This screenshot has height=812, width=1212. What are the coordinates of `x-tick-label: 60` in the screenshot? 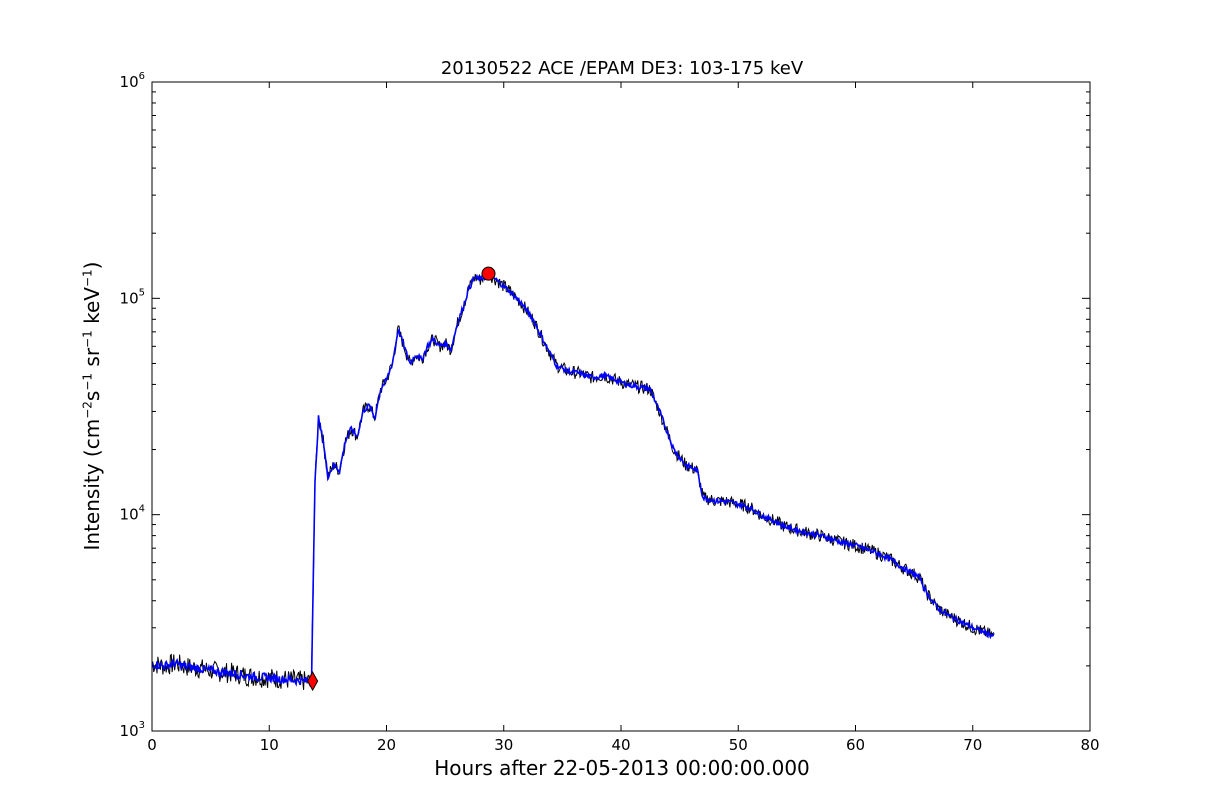 It's located at (855, 745).